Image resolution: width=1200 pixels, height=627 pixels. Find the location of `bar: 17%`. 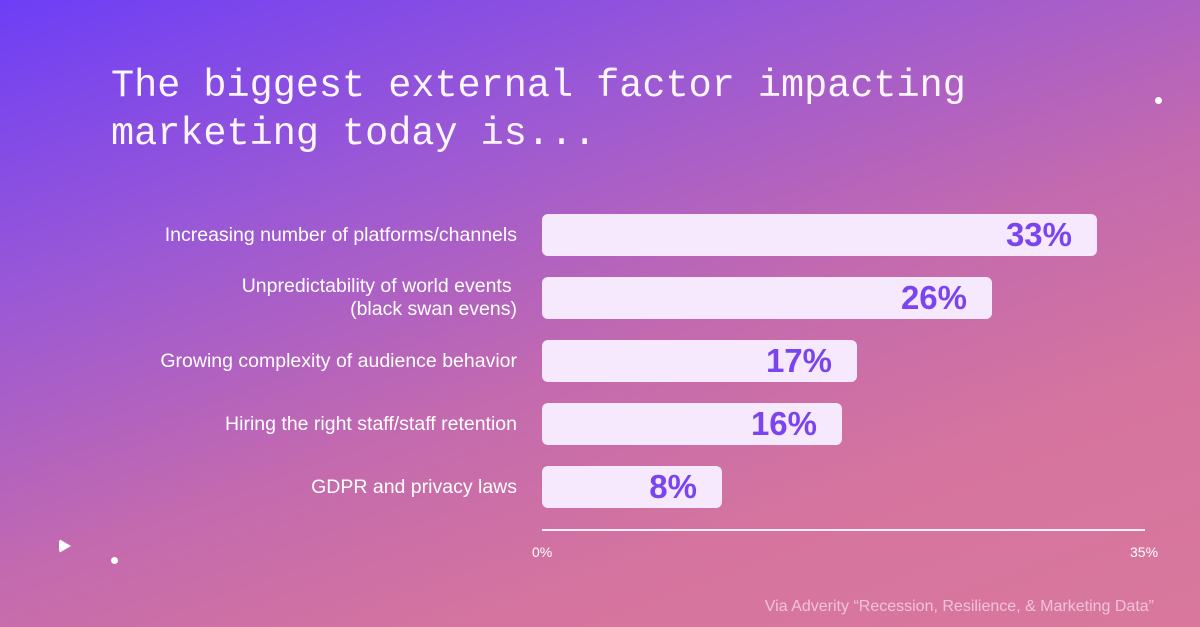

bar: 17% is located at coordinates (699, 361).